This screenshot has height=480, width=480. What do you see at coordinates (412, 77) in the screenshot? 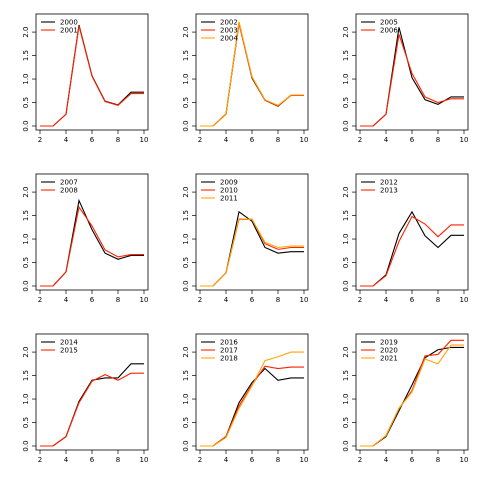
I see `series-line-2005` at bounding box center [412, 77].